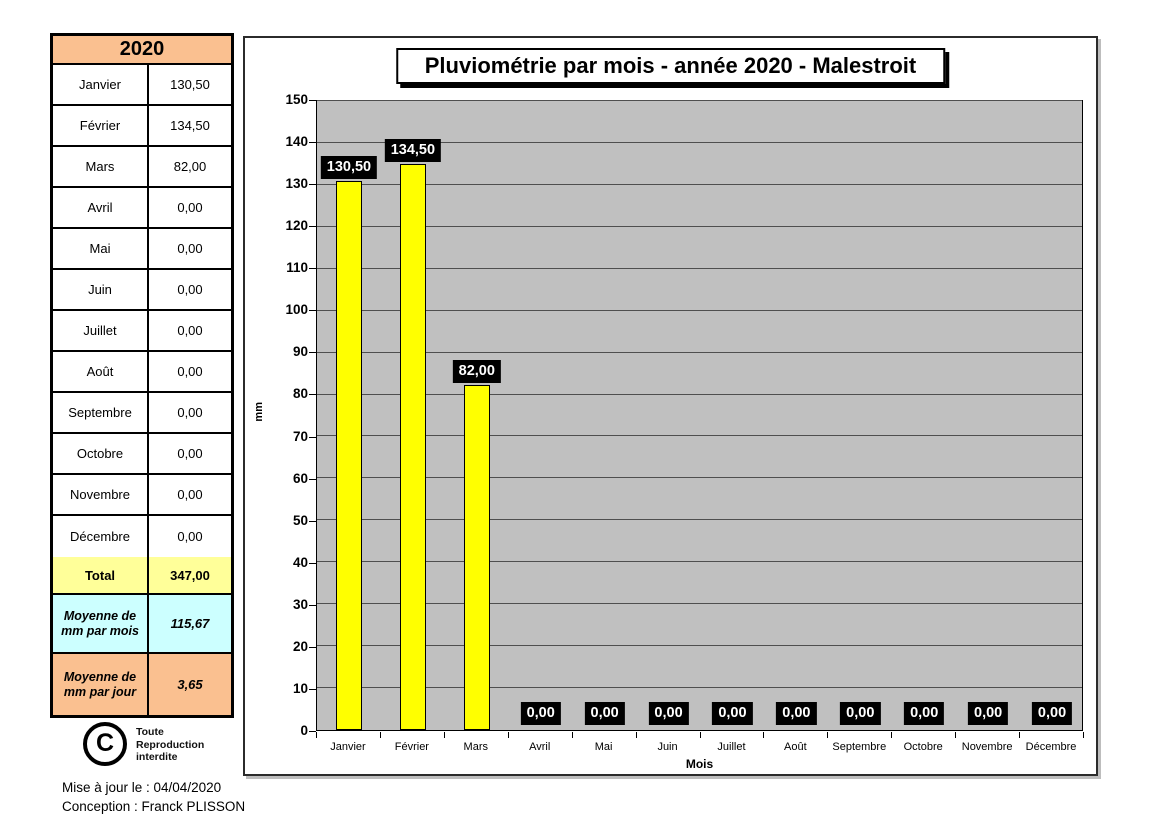 This screenshot has width=1160, height=819. I want to click on table-month-label: Mars, so click(101, 166).